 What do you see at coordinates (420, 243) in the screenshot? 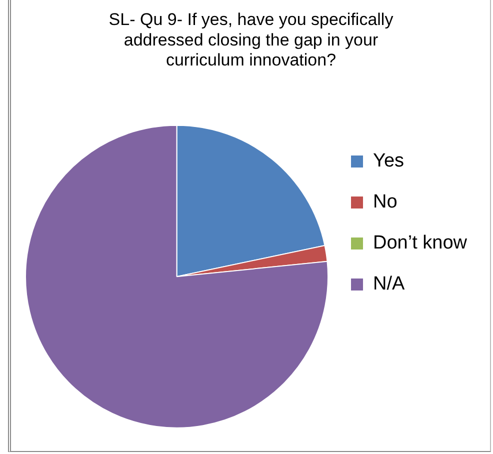
I see `legend-label: Don’t know` at bounding box center [420, 243].